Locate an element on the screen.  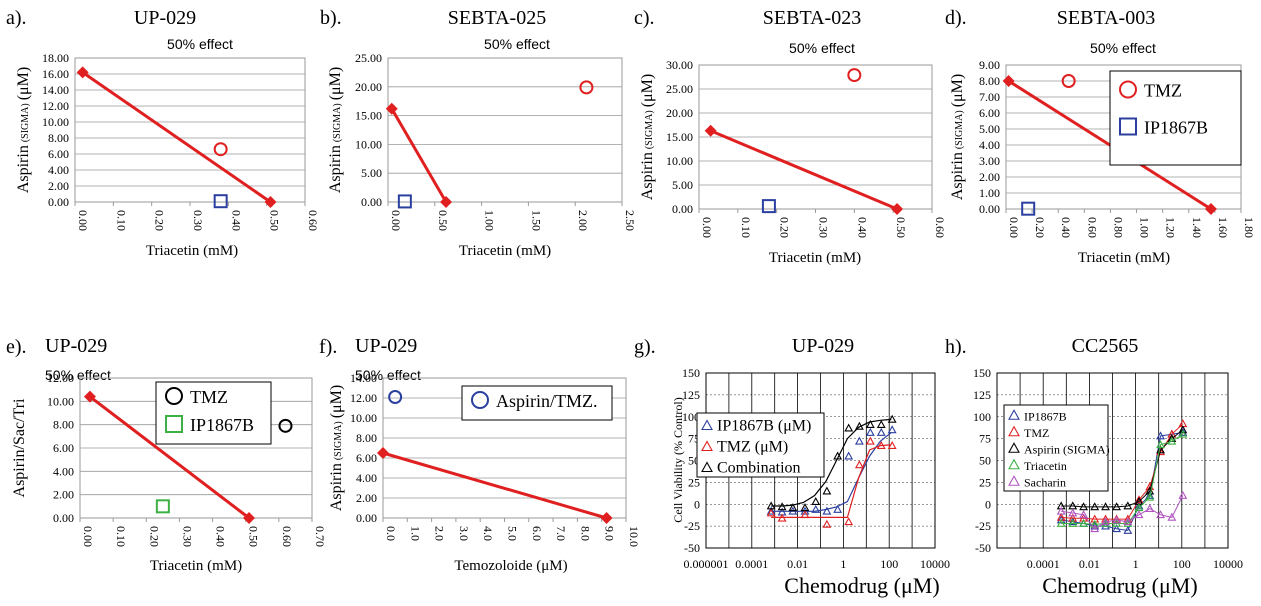
y-tick-label: 75 is located at coordinates (985, 439).